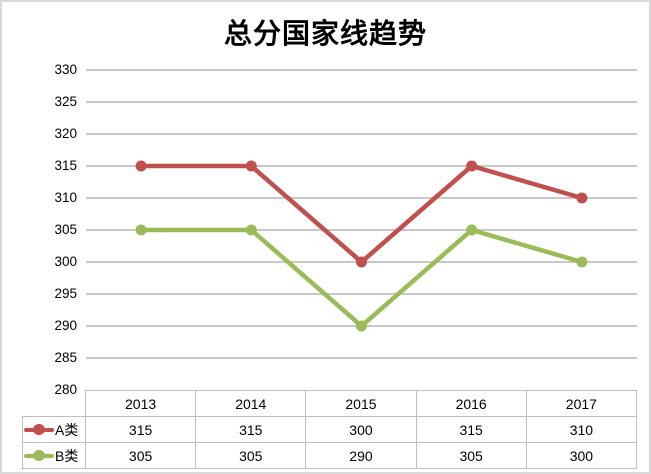  I want to click on table-corner-cell, so click(54, 404).